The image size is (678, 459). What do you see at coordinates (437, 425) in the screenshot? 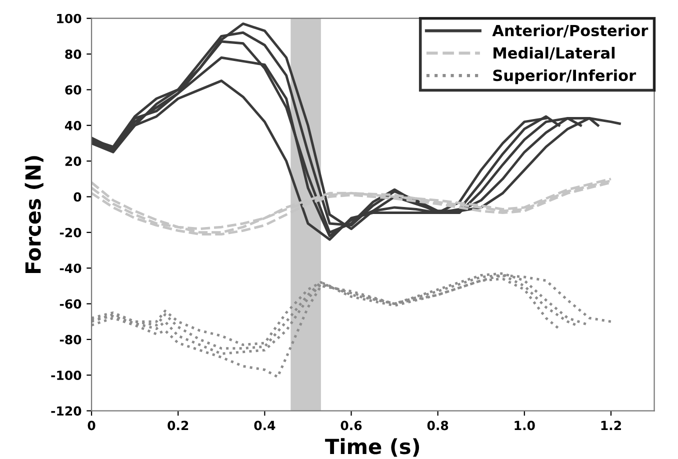
I see `x-tick-label: 0.8` at bounding box center [437, 425].